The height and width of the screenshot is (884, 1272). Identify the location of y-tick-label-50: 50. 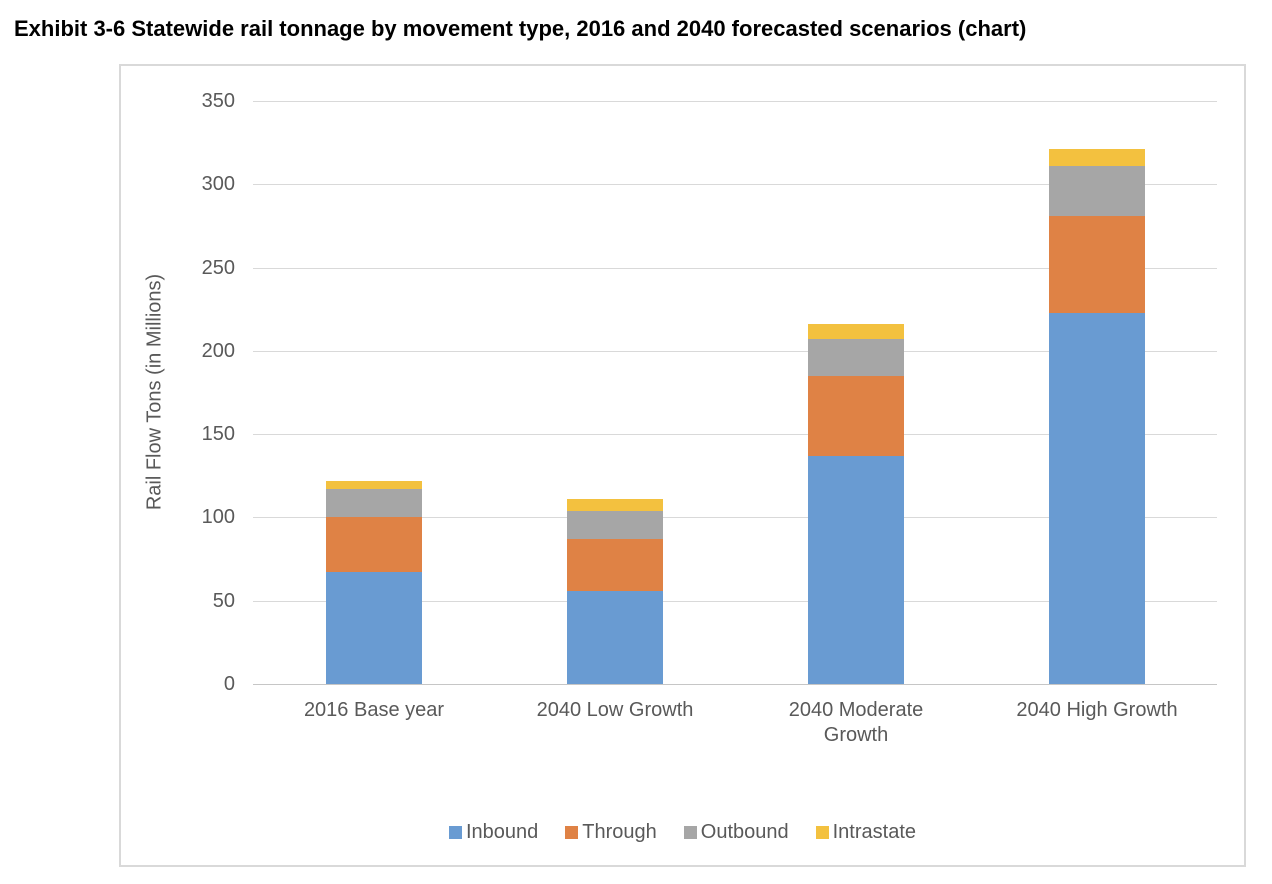
(223, 601).